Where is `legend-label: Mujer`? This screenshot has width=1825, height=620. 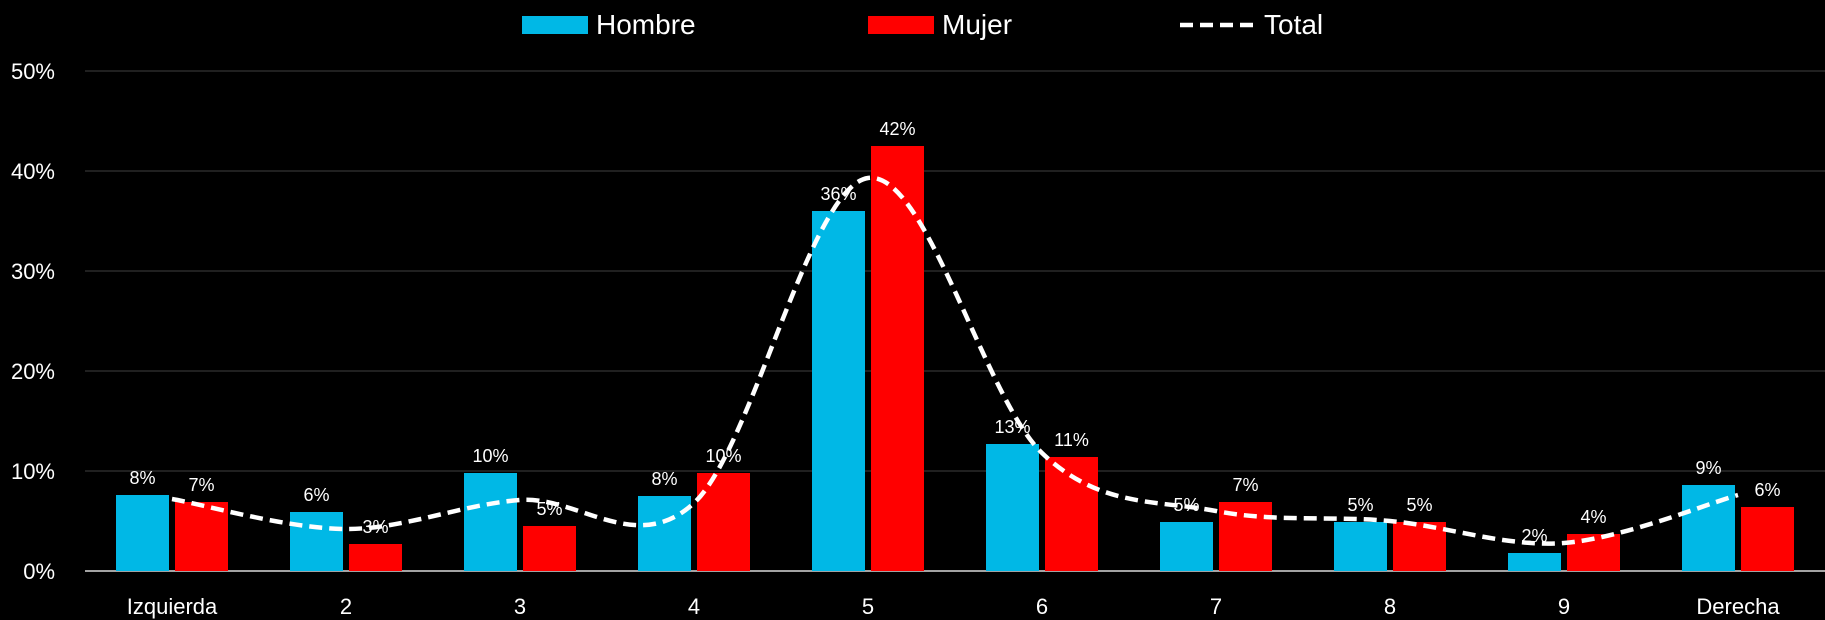
legend-label: Mujer is located at coordinates (977, 24).